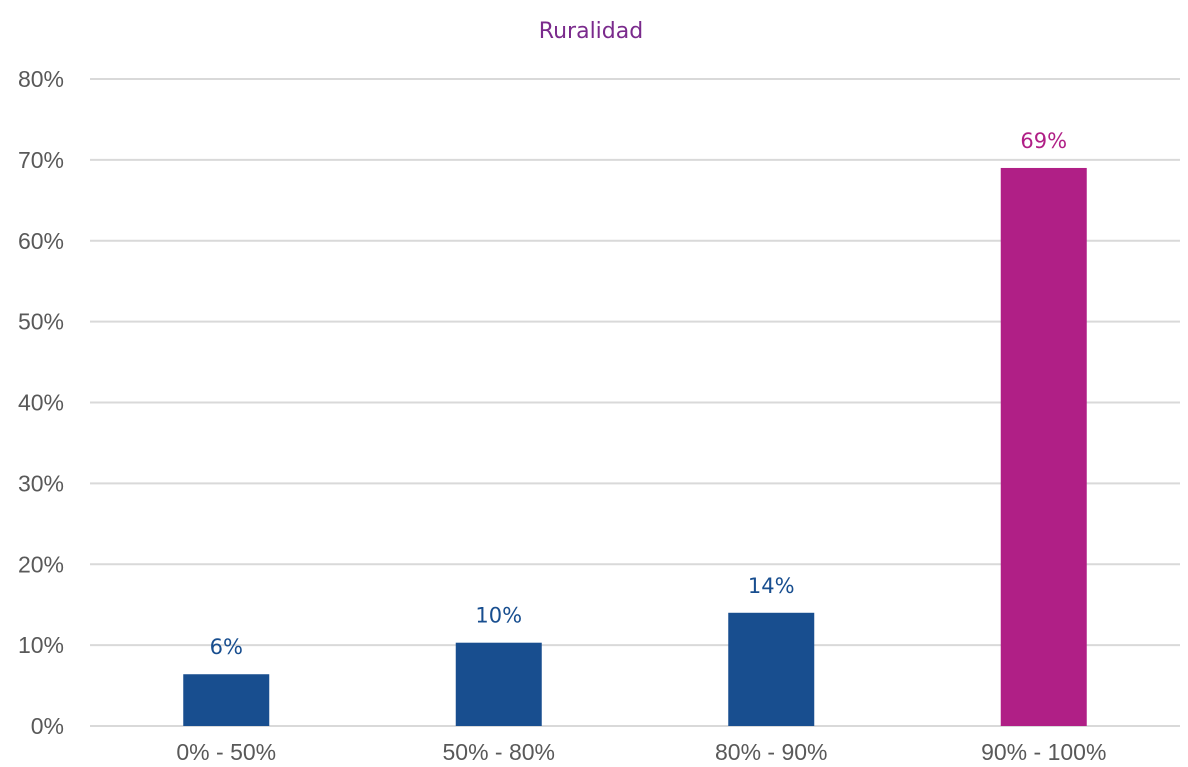 The width and height of the screenshot is (1188, 767). What do you see at coordinates (1043, 752) in the screenshot?
I see `x-tick-label: 90% - 100%` at bounding box center [1043, 752].